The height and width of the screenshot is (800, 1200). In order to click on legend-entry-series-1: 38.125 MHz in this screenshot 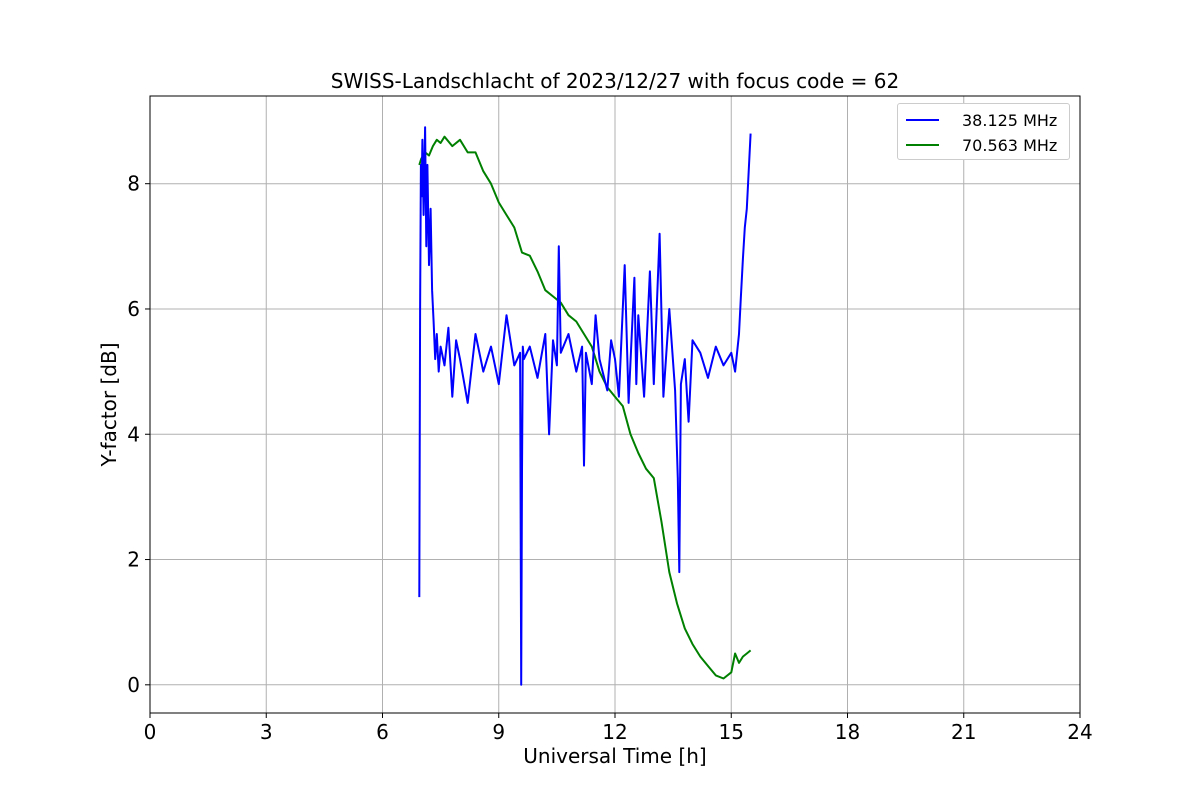, I will do `click(981, 120)`.